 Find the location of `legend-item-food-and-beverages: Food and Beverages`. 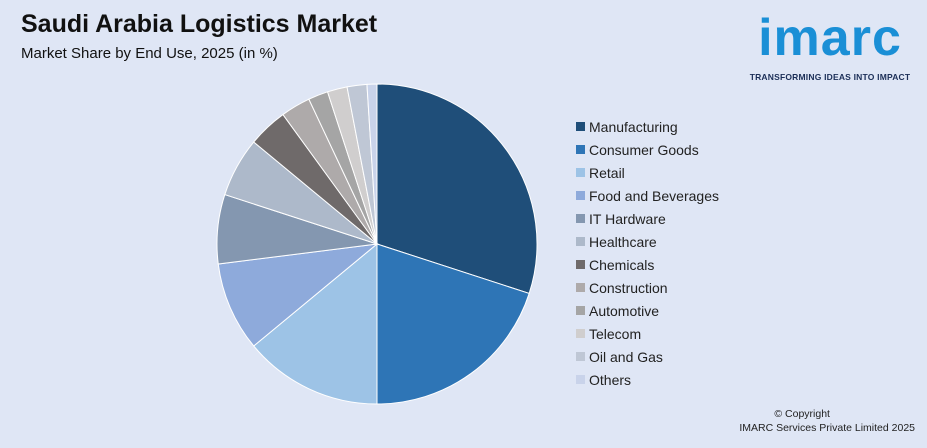

legend-item-food-and-beverages: Food and Beverages is located at coordinates (647, 195).